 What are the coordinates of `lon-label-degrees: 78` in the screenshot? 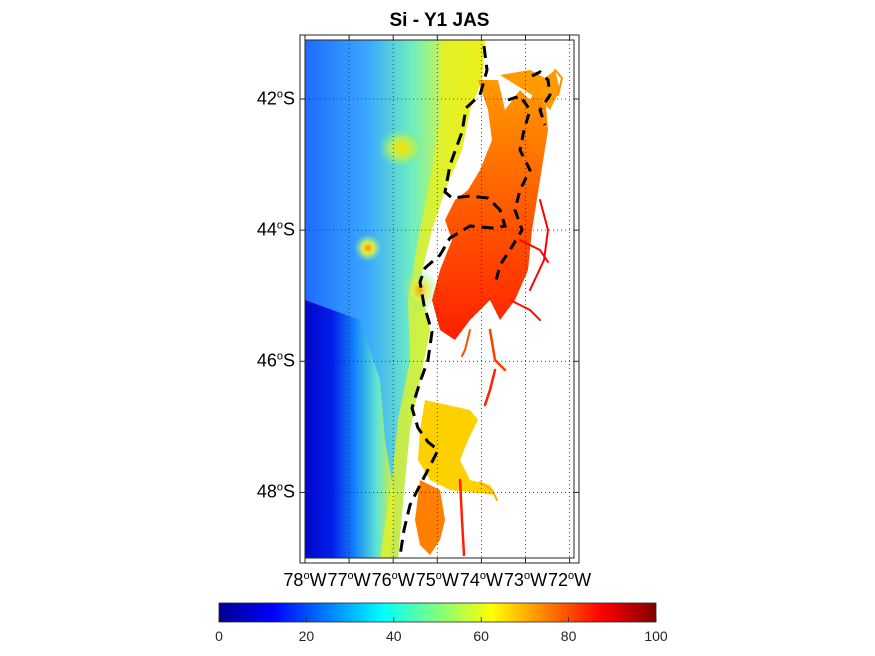 It's located at (293, 580).